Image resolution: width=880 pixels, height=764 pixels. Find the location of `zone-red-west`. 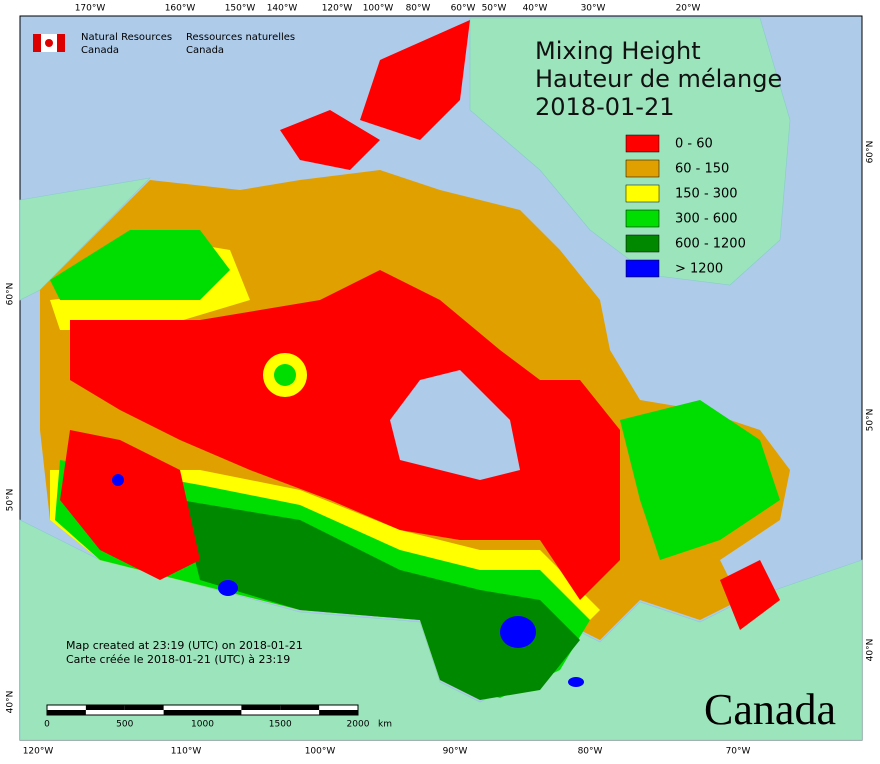

zone-red-west is located at coordinates (130, 505).